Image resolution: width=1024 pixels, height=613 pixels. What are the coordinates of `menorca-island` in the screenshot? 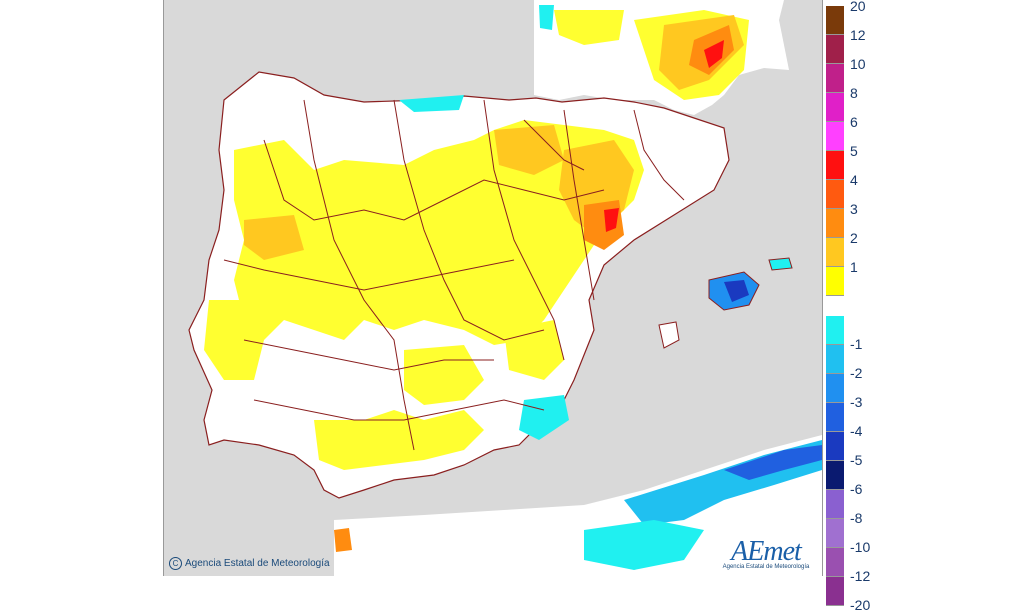 It's located at (780, 264).